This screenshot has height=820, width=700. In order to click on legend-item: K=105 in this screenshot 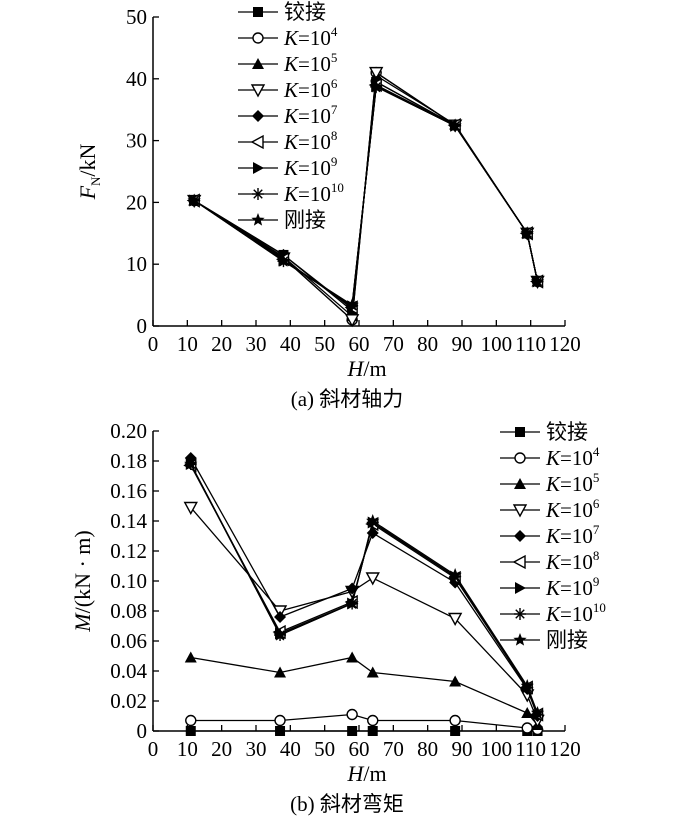, I will do `click(549, 483)`.